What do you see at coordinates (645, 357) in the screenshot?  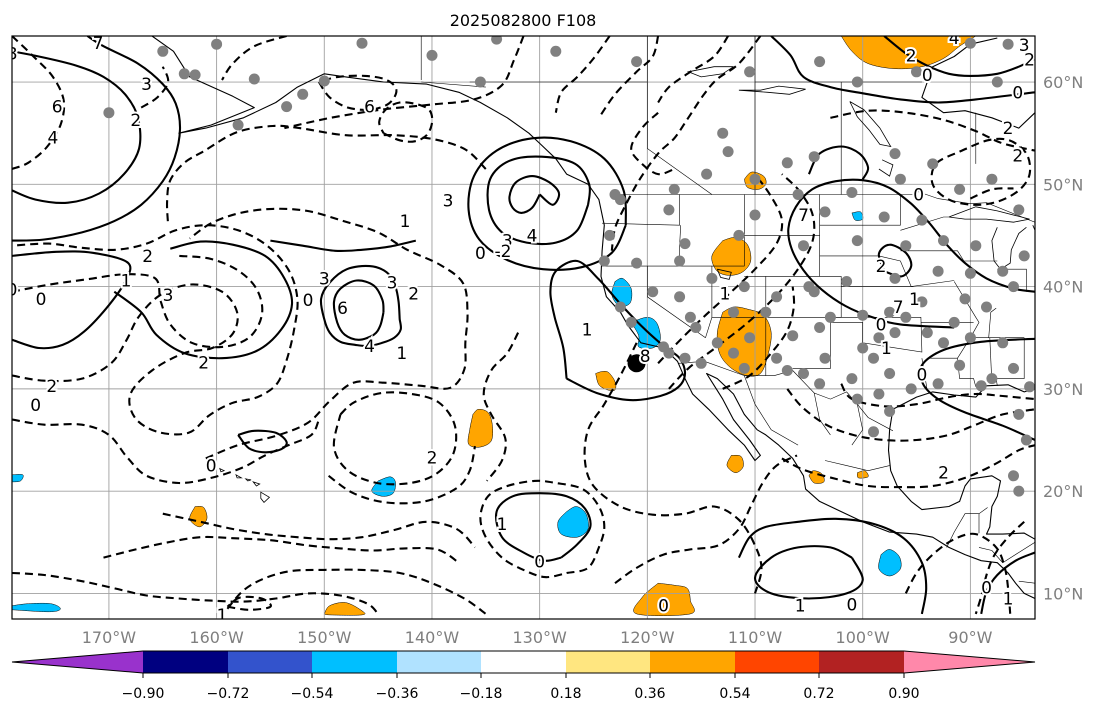 I see `contour-label: 8` at bounding box center [645, 357].